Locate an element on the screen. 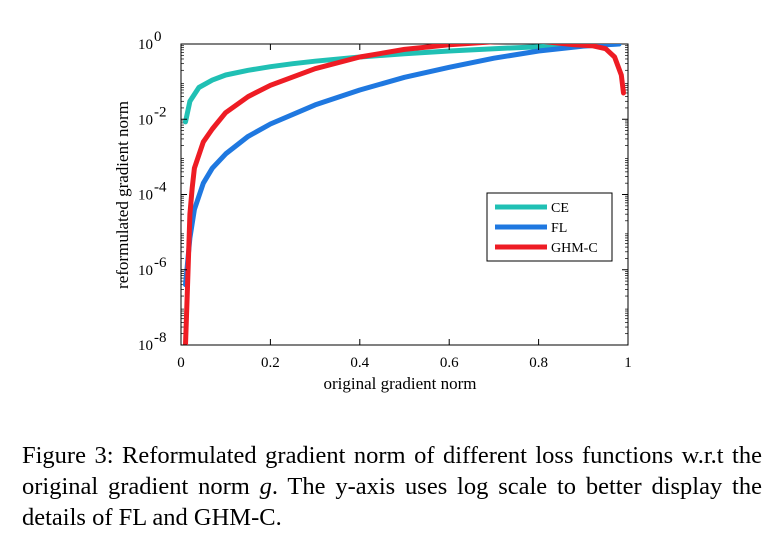 The image size is (780, 549). y-axis-label: reformulated gradient norm is located at coordinates (122, 195).